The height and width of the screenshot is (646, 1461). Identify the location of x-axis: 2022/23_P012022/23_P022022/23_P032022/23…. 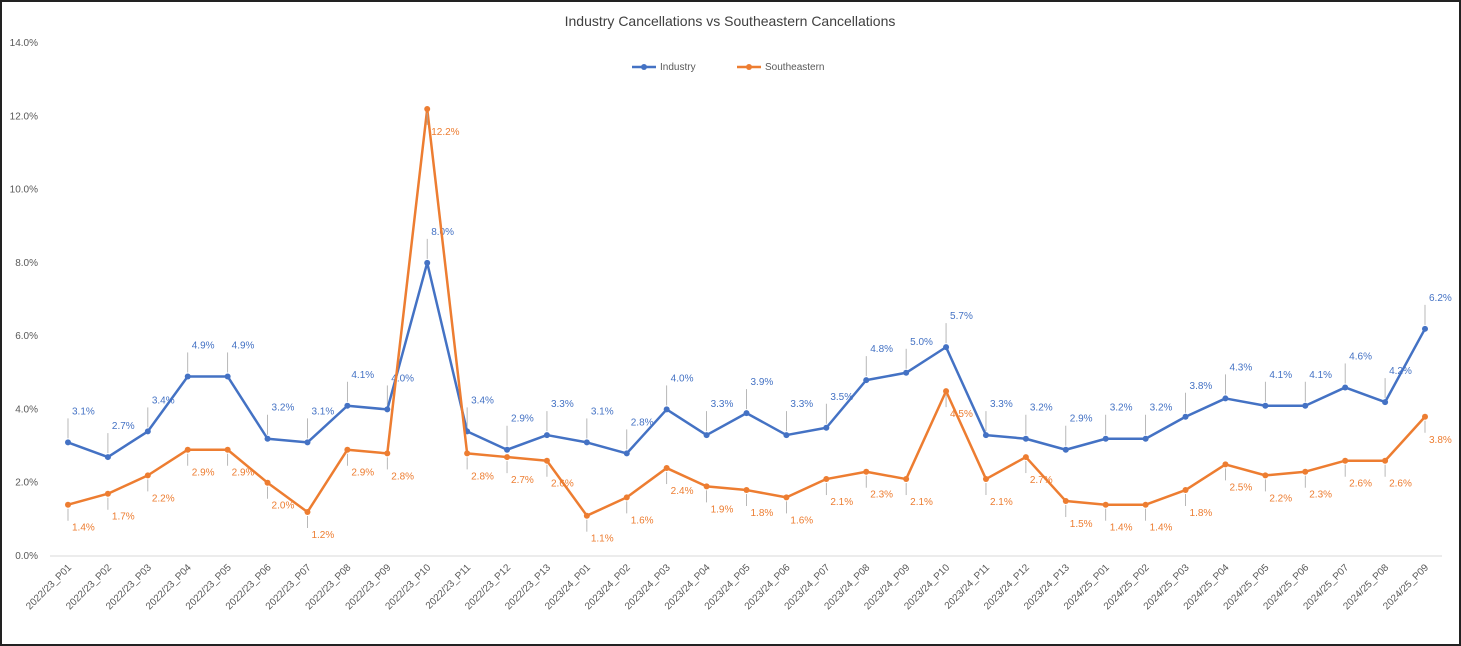
(727, 587).